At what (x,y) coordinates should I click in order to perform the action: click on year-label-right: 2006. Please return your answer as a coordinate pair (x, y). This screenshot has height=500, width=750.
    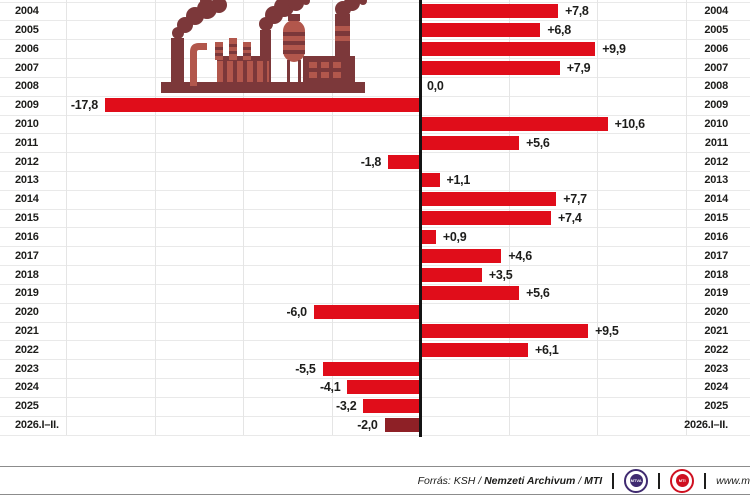
    Looking at the image, I should click on (716, 48).